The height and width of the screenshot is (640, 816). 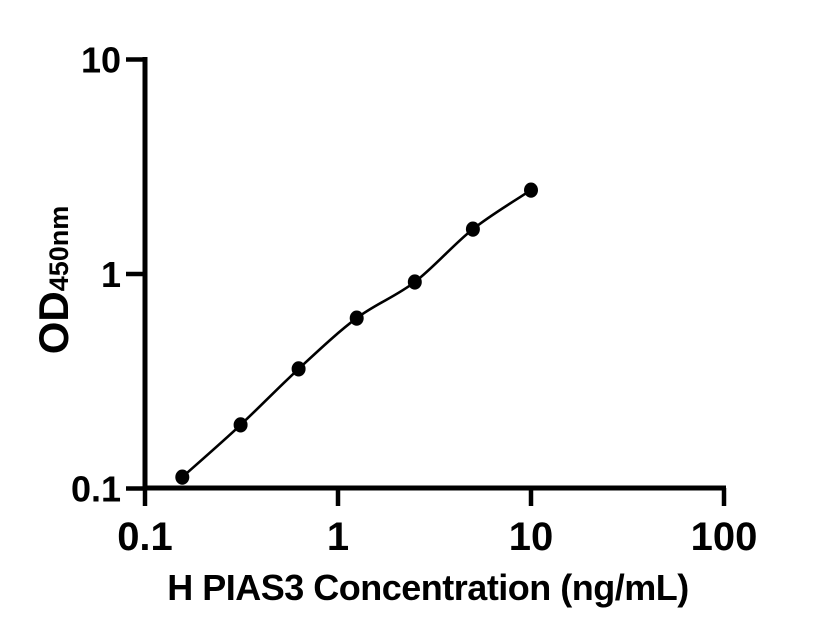 I want to click on y-tick-label: 1, so click(x=111, y=274).